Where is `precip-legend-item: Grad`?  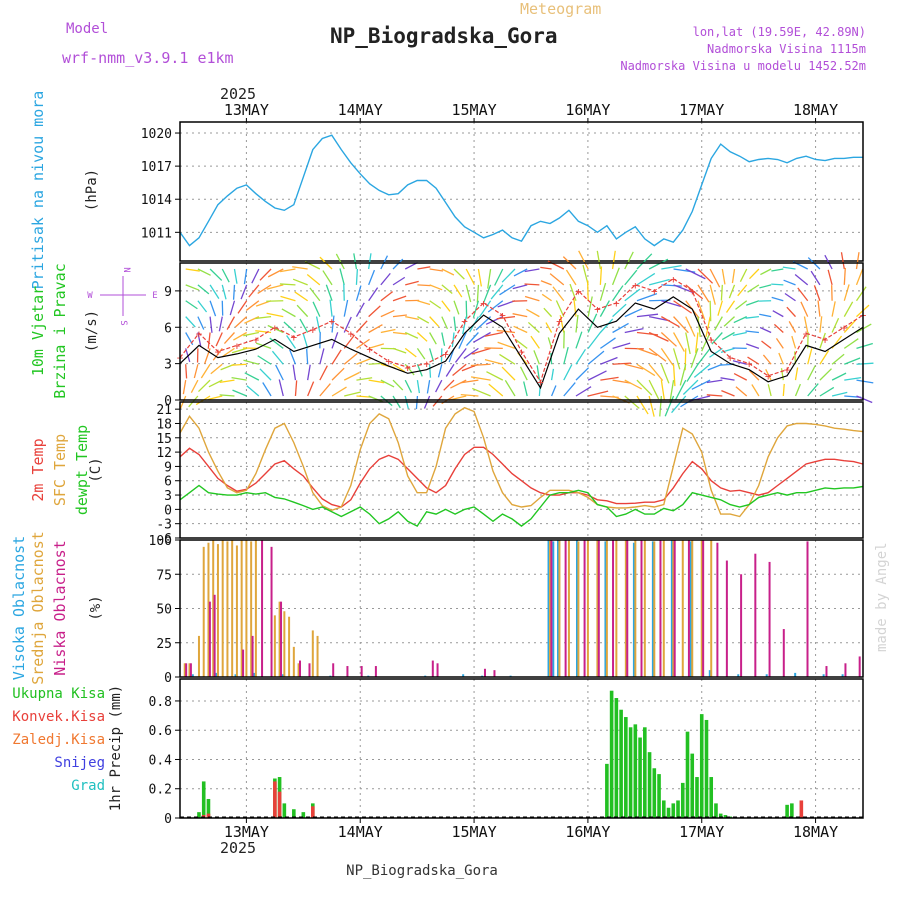
precip-legend-item: Grad is located at coordinates (88, 786).